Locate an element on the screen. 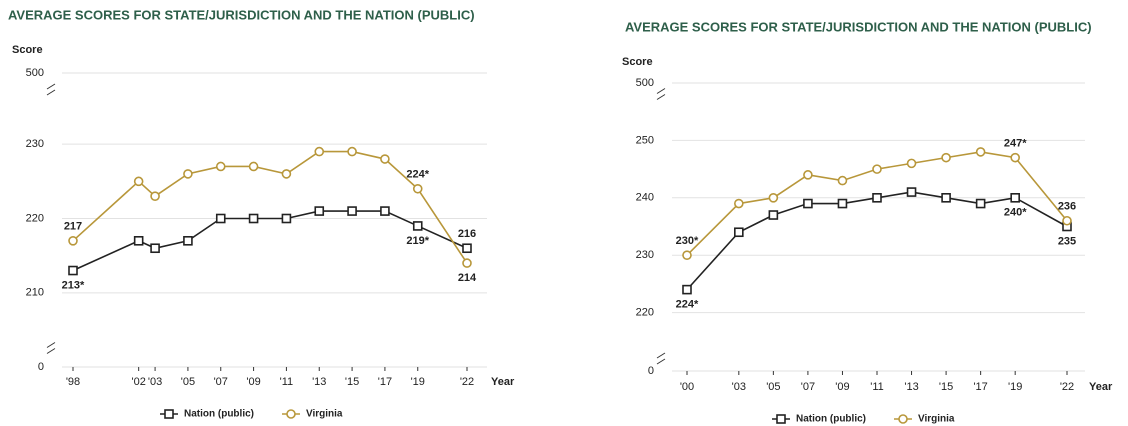 This screenshot has width=1128, height=426. data-label: 230* is located at coordinates (687, 241).